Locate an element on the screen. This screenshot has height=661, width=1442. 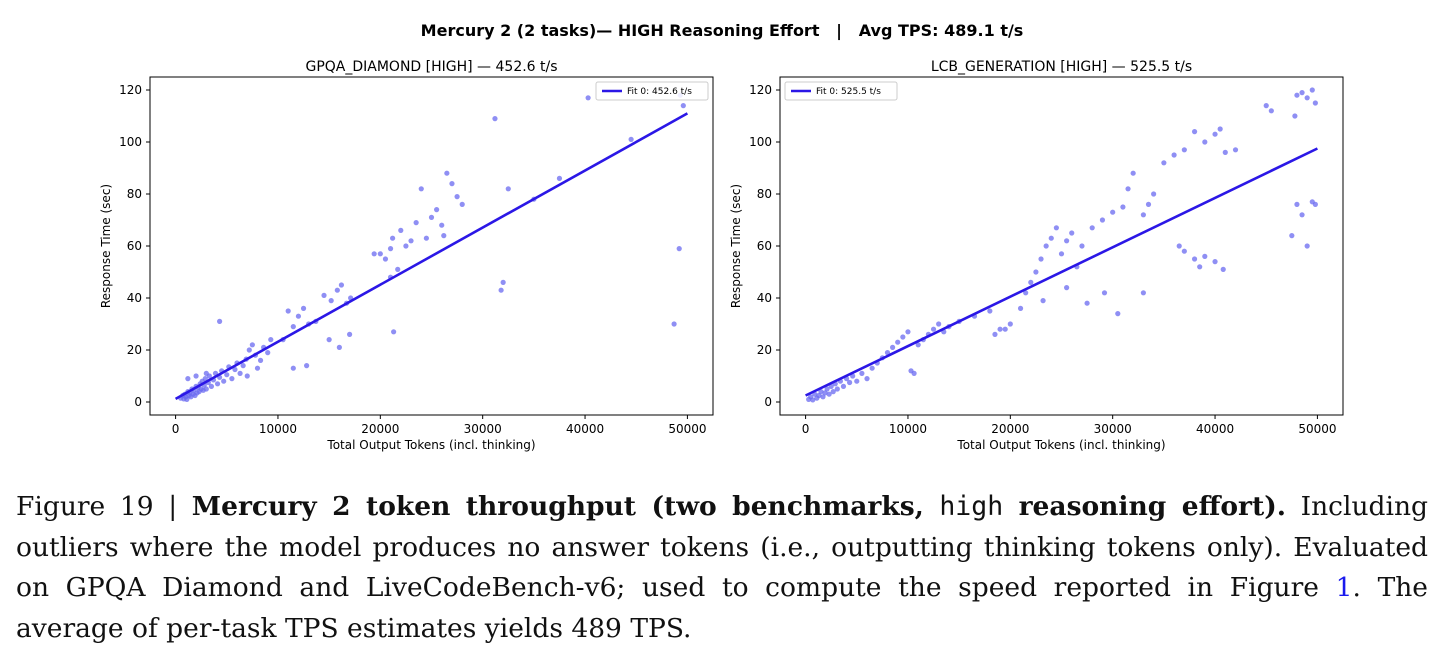
chart-title: GPQA_DIAMOND [HIGH] — 452.6 t/s is located at coordinates (431, 67).